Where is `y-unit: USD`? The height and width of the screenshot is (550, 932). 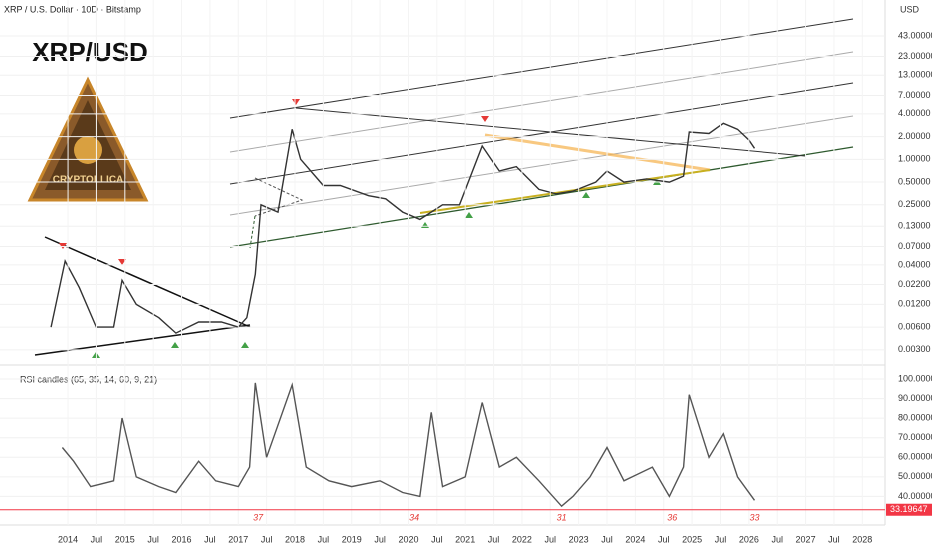
y-unit: USD is located at coordinates (910, 9).